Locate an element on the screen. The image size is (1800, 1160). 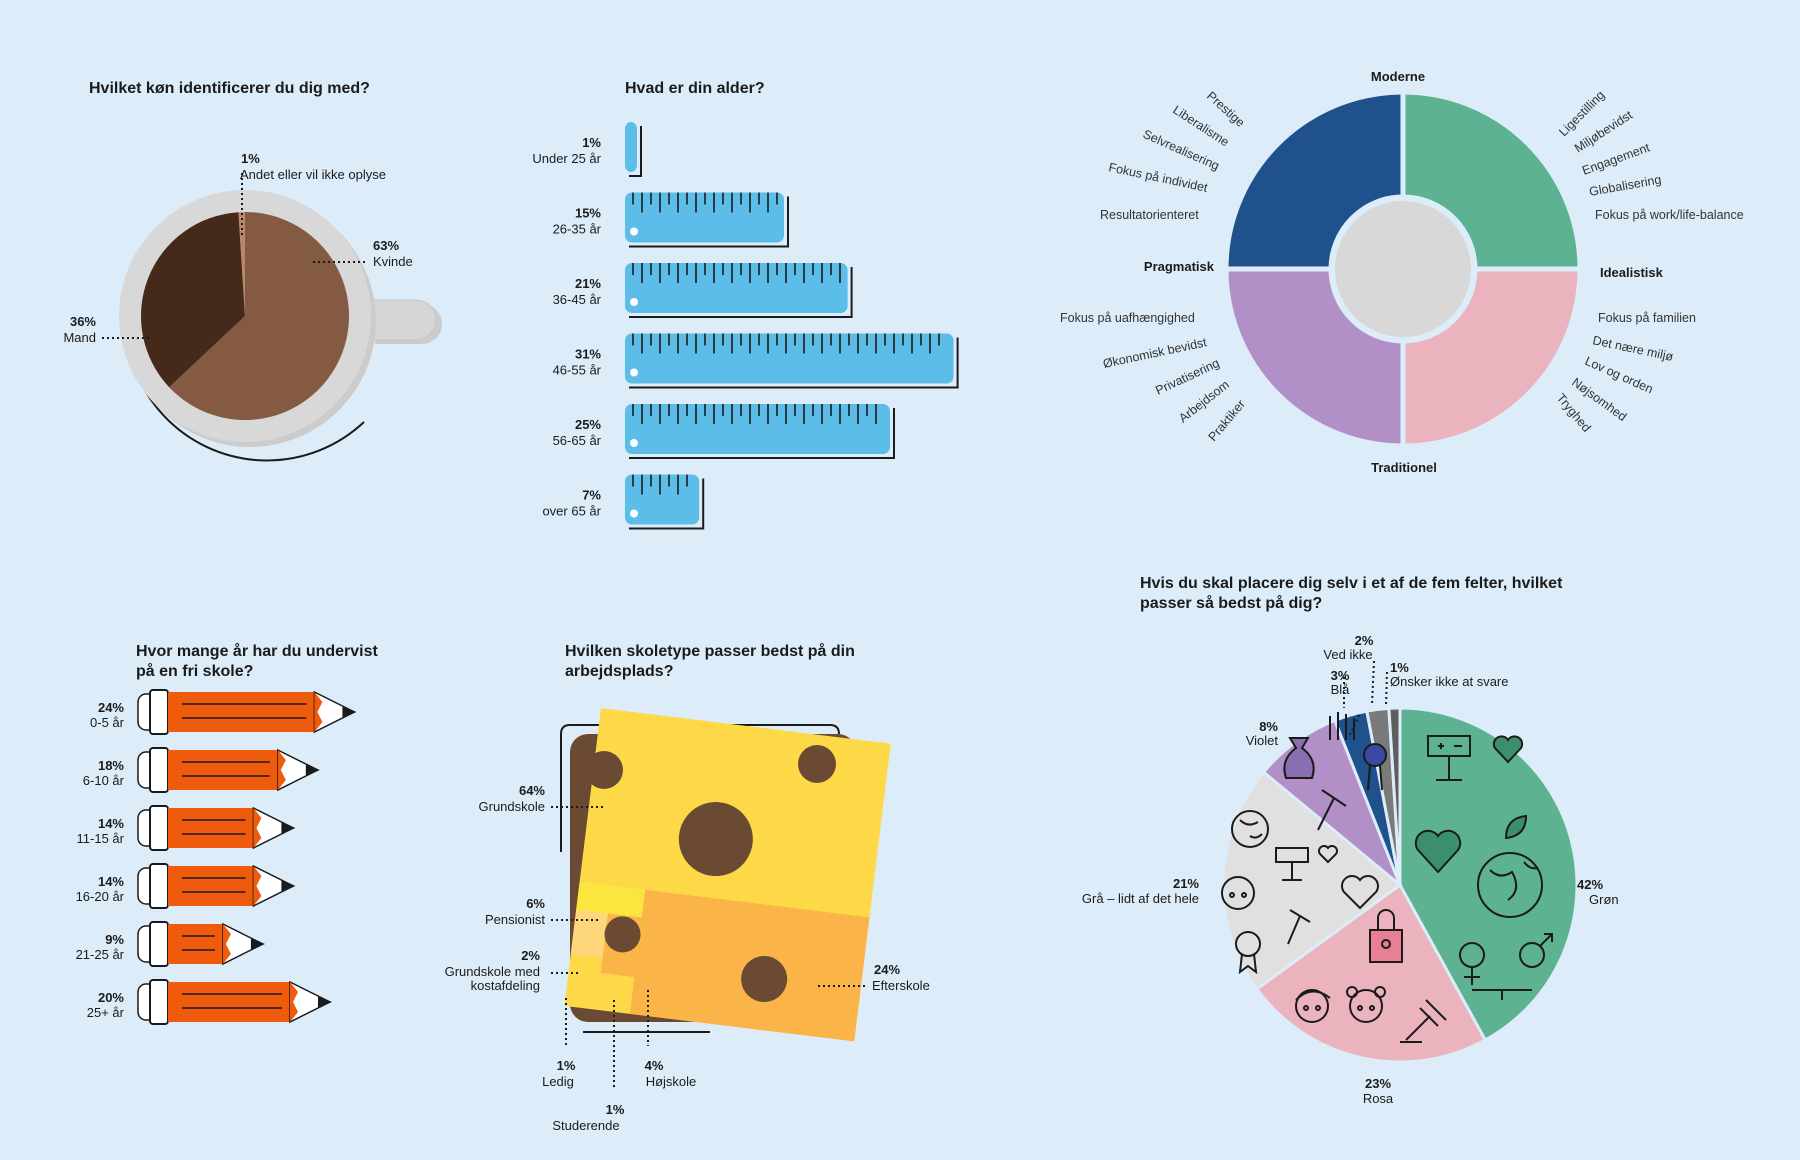
ledig-pct: 1% is located at coordinates (566, 1065).